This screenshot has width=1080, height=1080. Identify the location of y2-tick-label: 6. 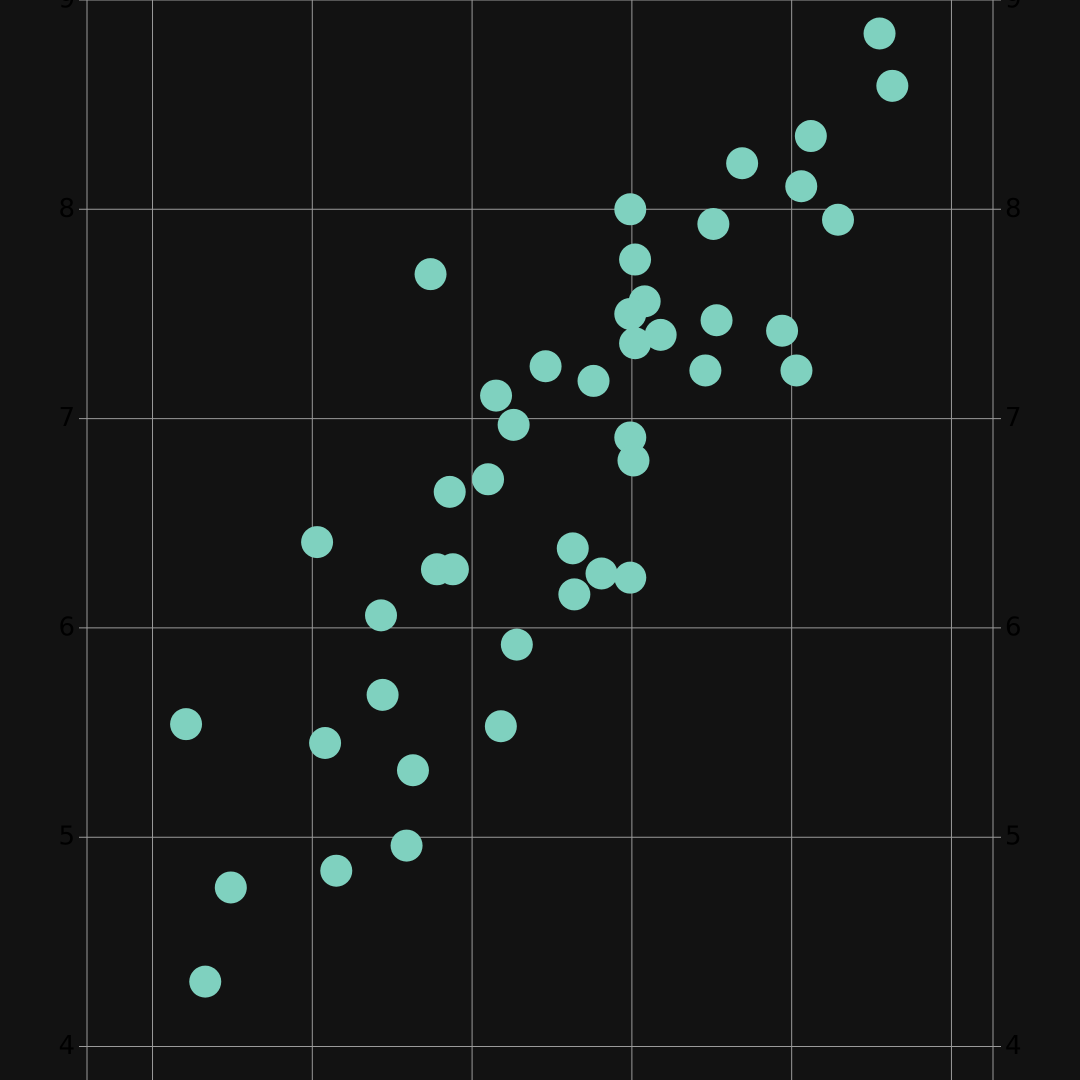
(1013, 627).